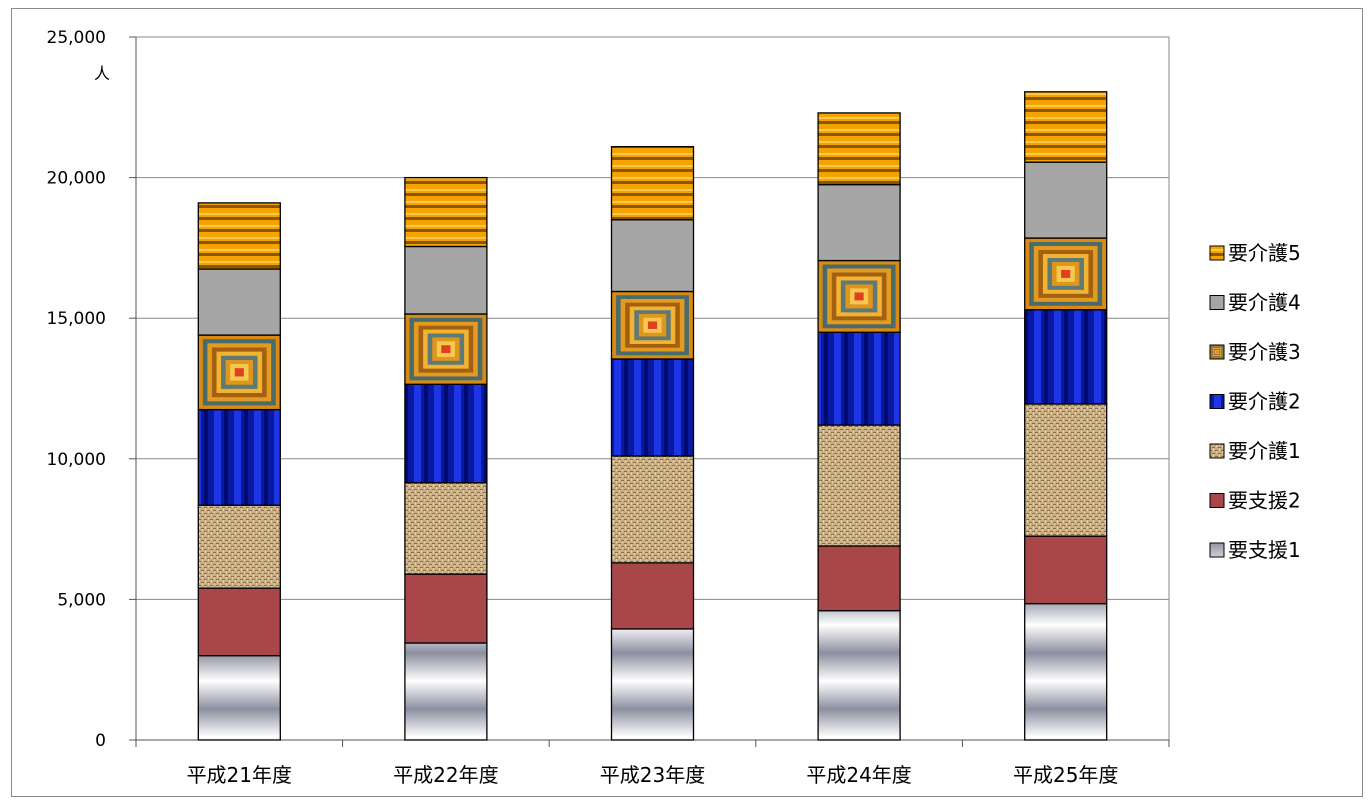 This screenshot has width=1369, height=803. I want to click on legend-item: 要介護2, so click(1255, 402).